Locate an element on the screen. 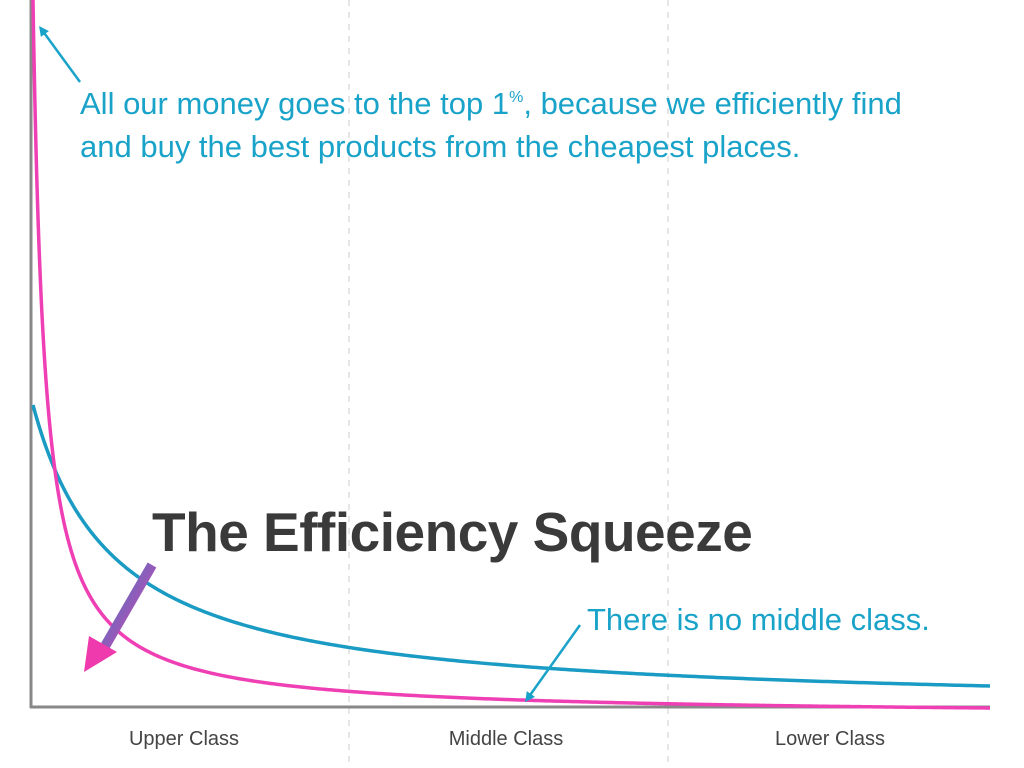 This screenshot has height=768, width=1024. annotation-middle: There is no middle class. is located at coordinates (758, 619).